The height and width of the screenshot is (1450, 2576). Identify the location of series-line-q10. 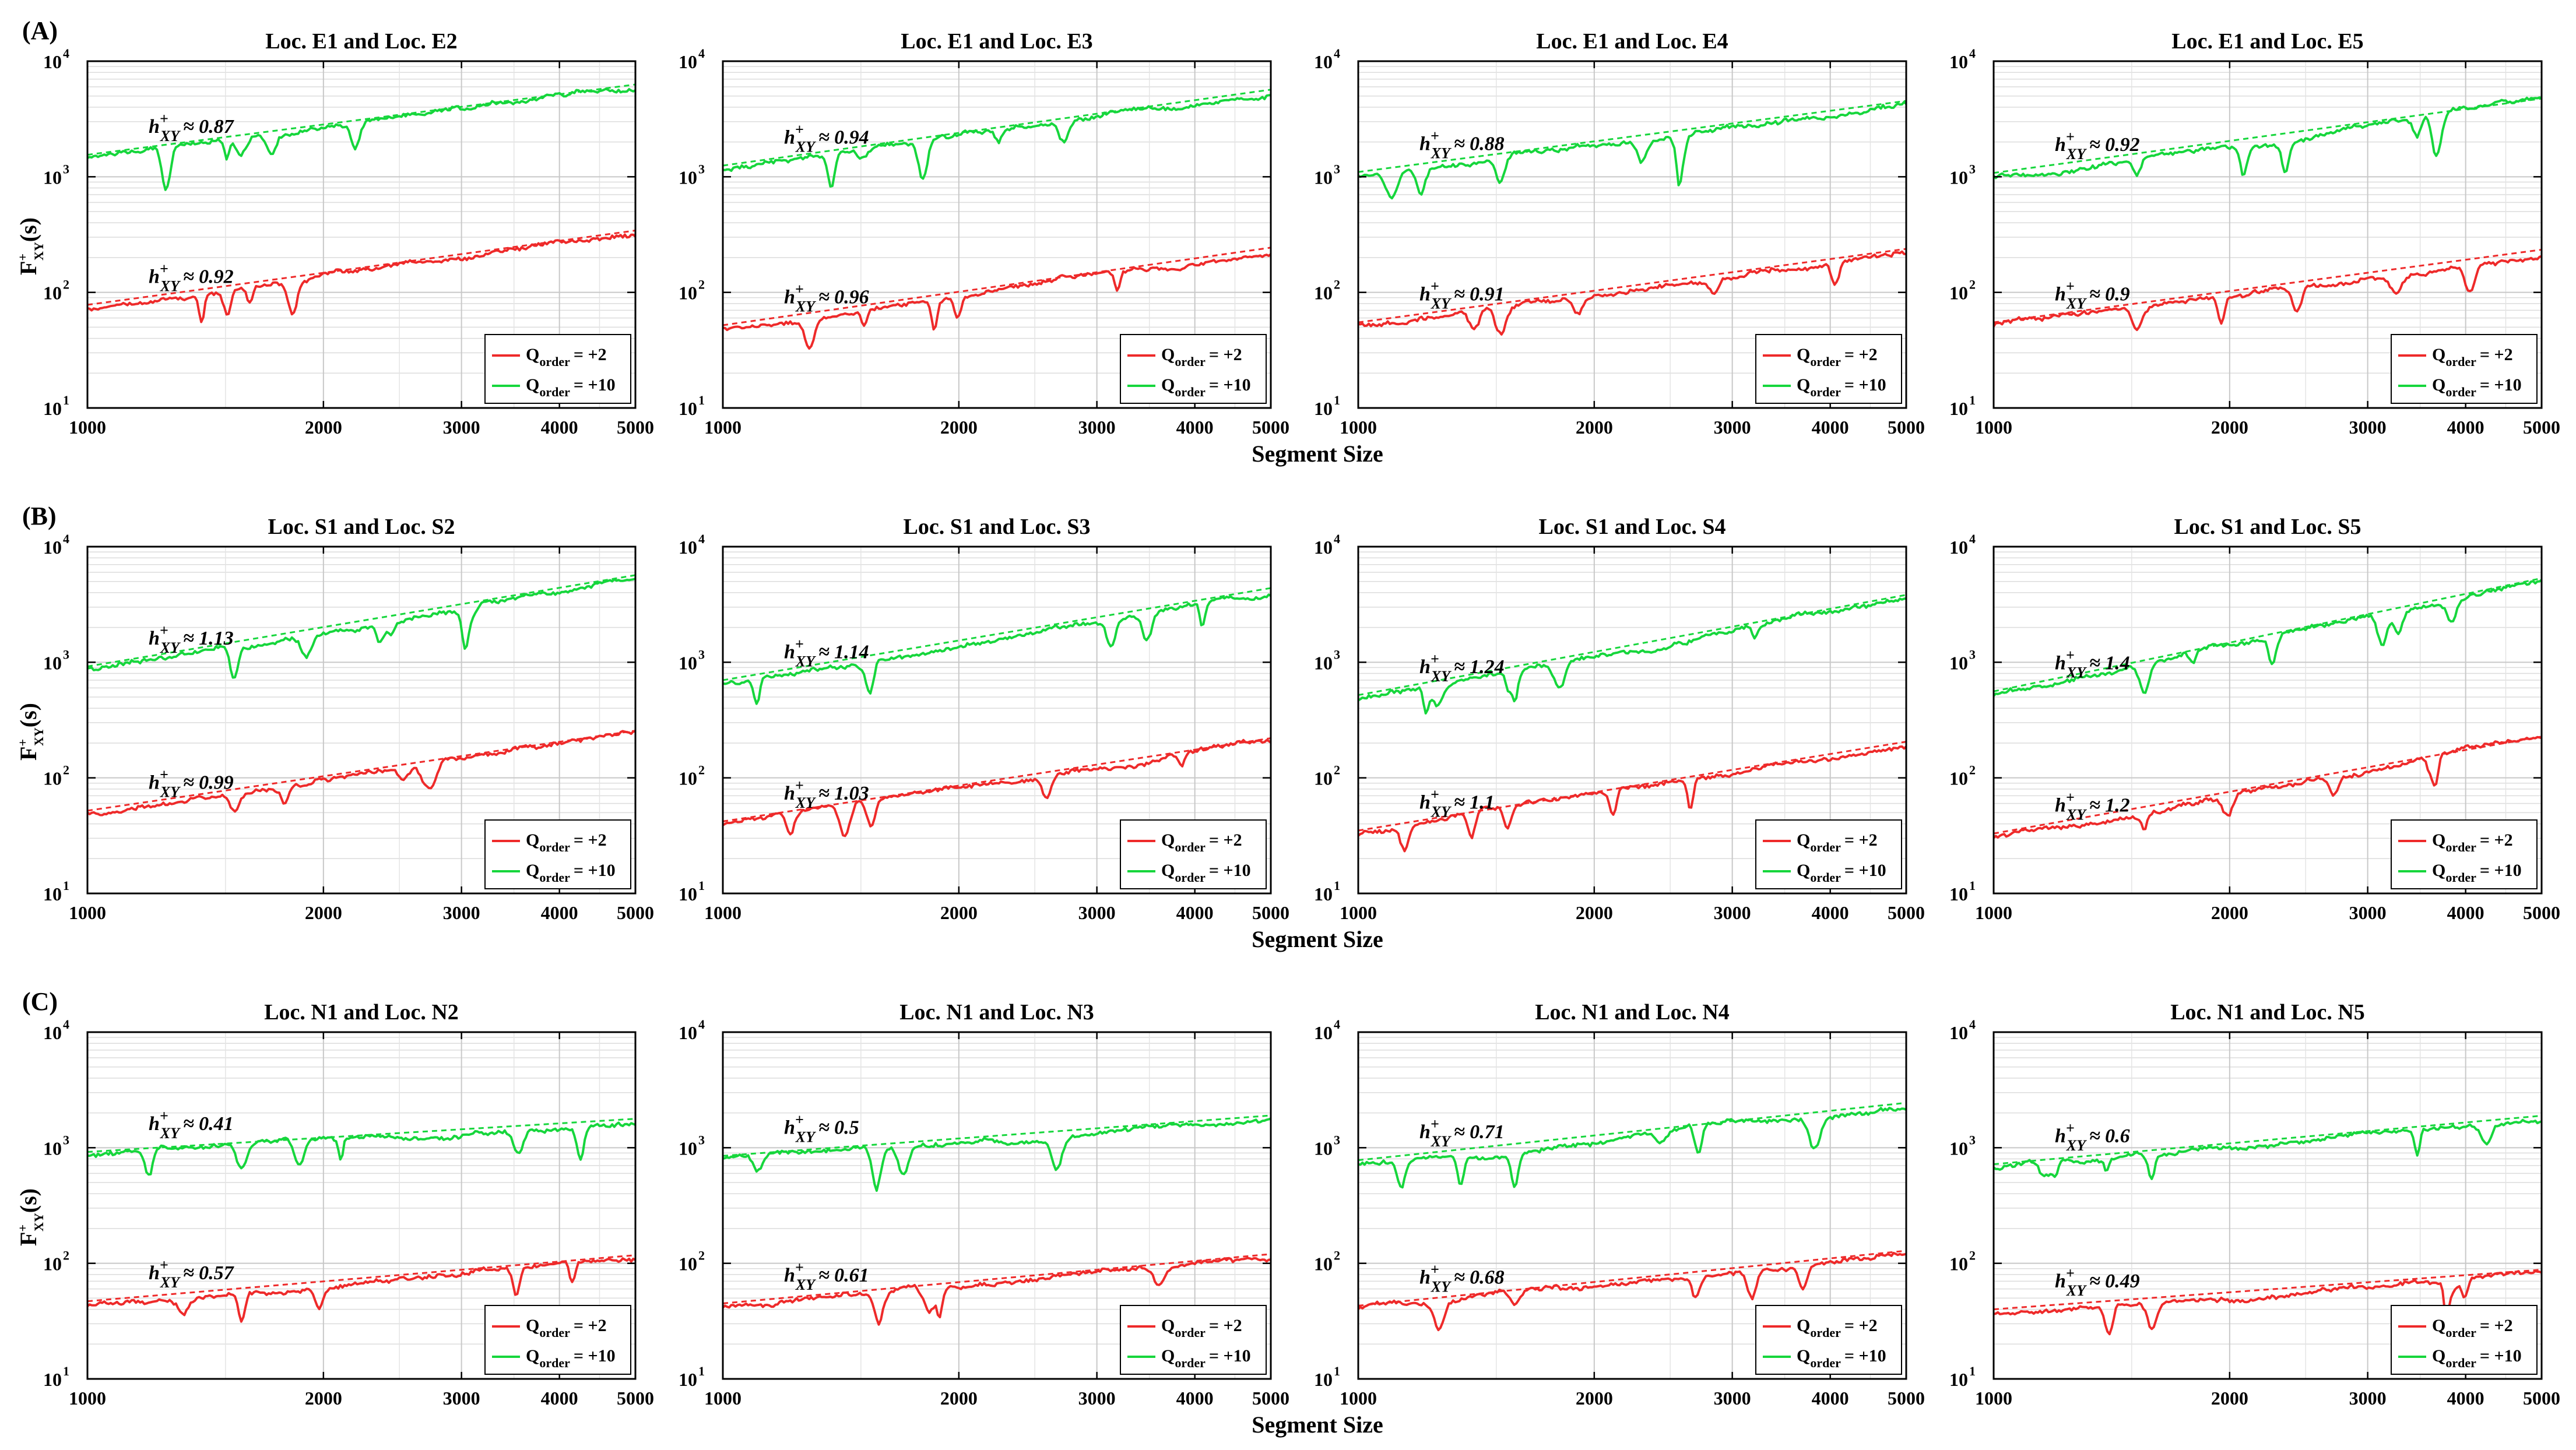
(2267, 1149).